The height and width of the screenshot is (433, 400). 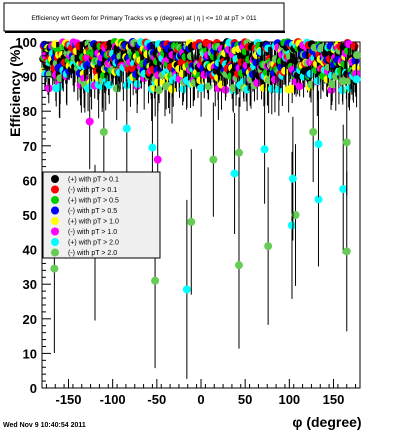 I want to click on legend-label: (-) with pT > 0.5, so click(x=92, y=211).